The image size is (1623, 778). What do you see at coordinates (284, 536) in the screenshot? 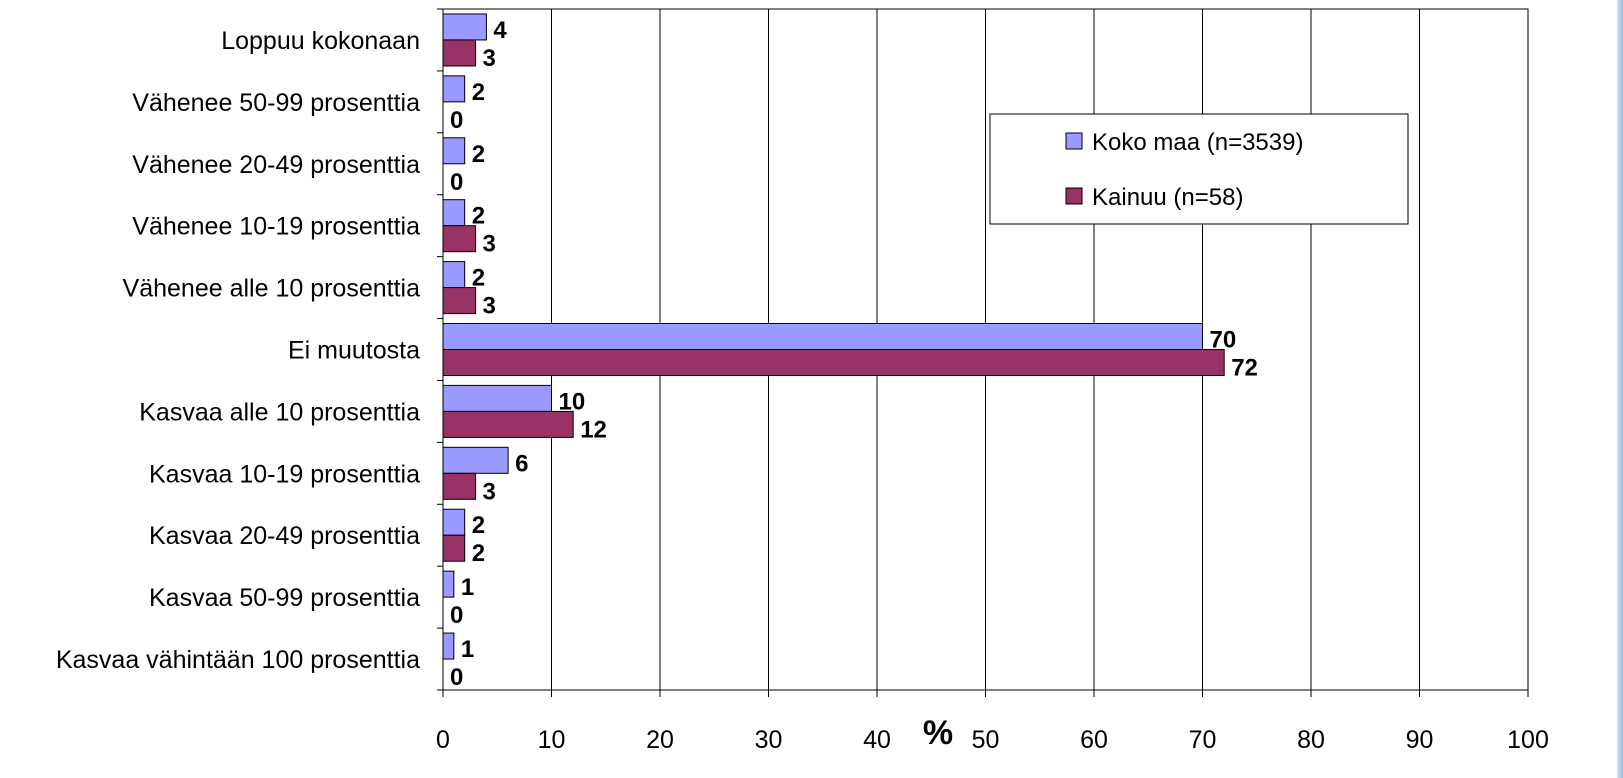
I see `category-label: Kasvaa 20-49 prosenttia` at bounding box center [284, 536].